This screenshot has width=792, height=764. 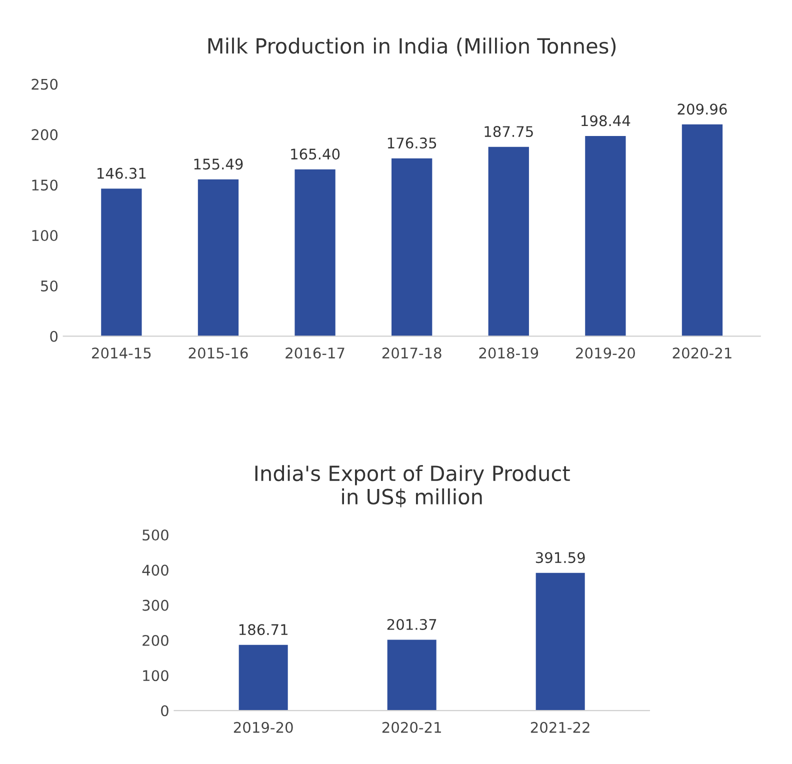 What do you see at coordinates (702, 109) in the screenshot?
I see `data-label: 209.96` at bounding box center [702, 109].